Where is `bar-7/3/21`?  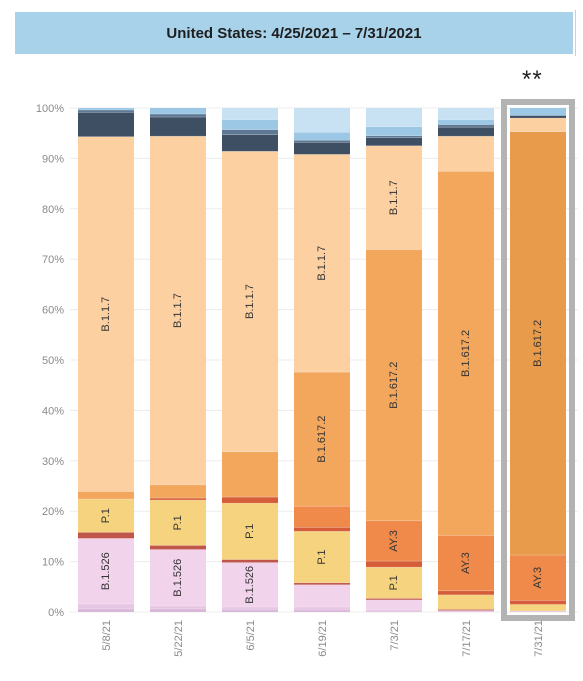
bar-7/3/21 is located at coordinates (394, 360).